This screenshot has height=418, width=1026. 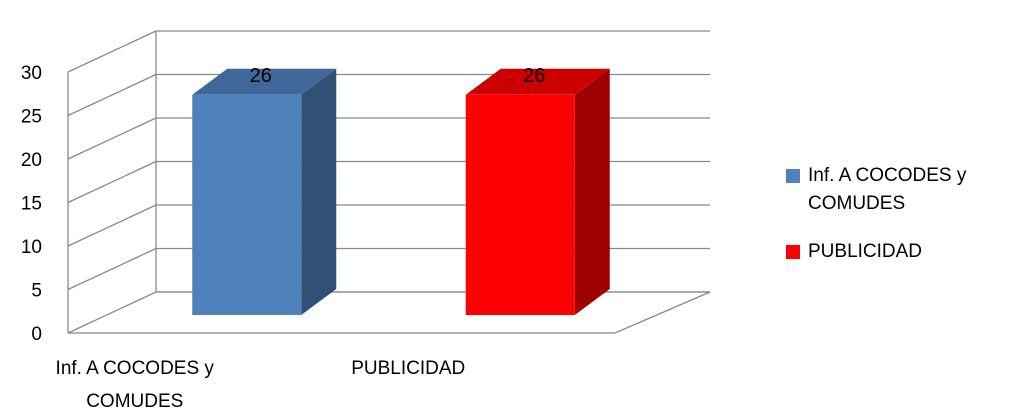 I want to click on legend-item-publicidad: PUBLICIDAD, so click(x=906, y=252).